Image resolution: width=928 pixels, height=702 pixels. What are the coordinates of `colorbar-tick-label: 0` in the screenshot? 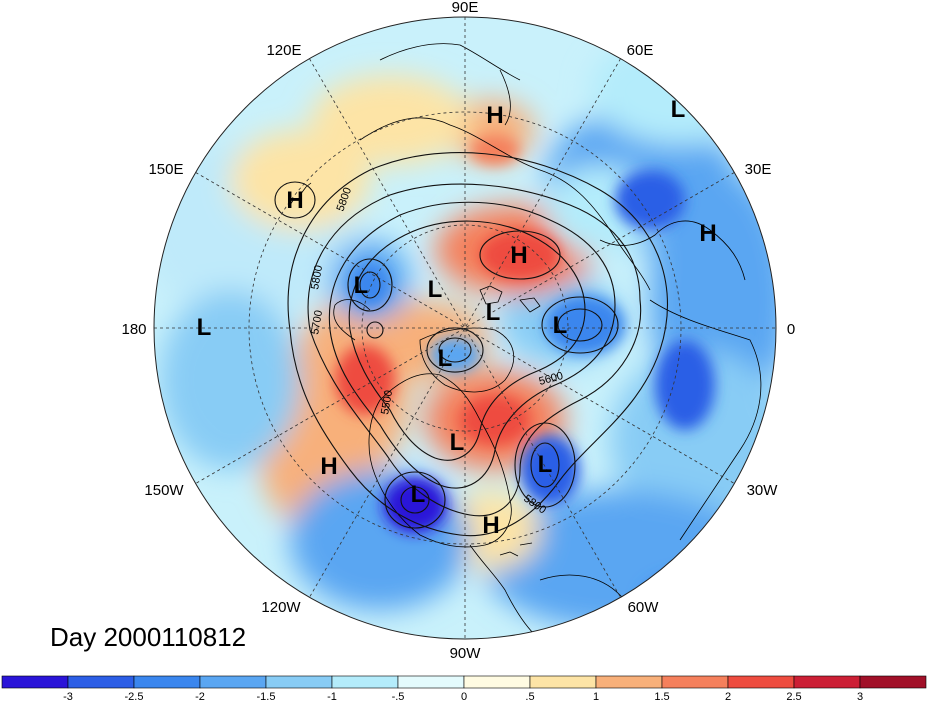 It's located at (464, 696).